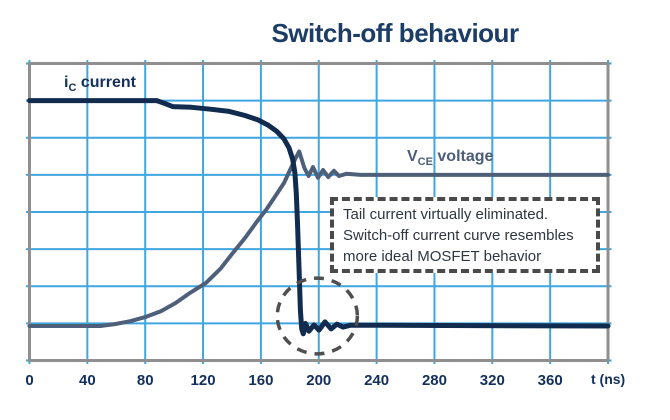 This screenshot has width=670, height=420. What do you see at coordinates (377, 380) in the screenshot?
I see `x-tick-label: 240` at bounding box center [377, 380].